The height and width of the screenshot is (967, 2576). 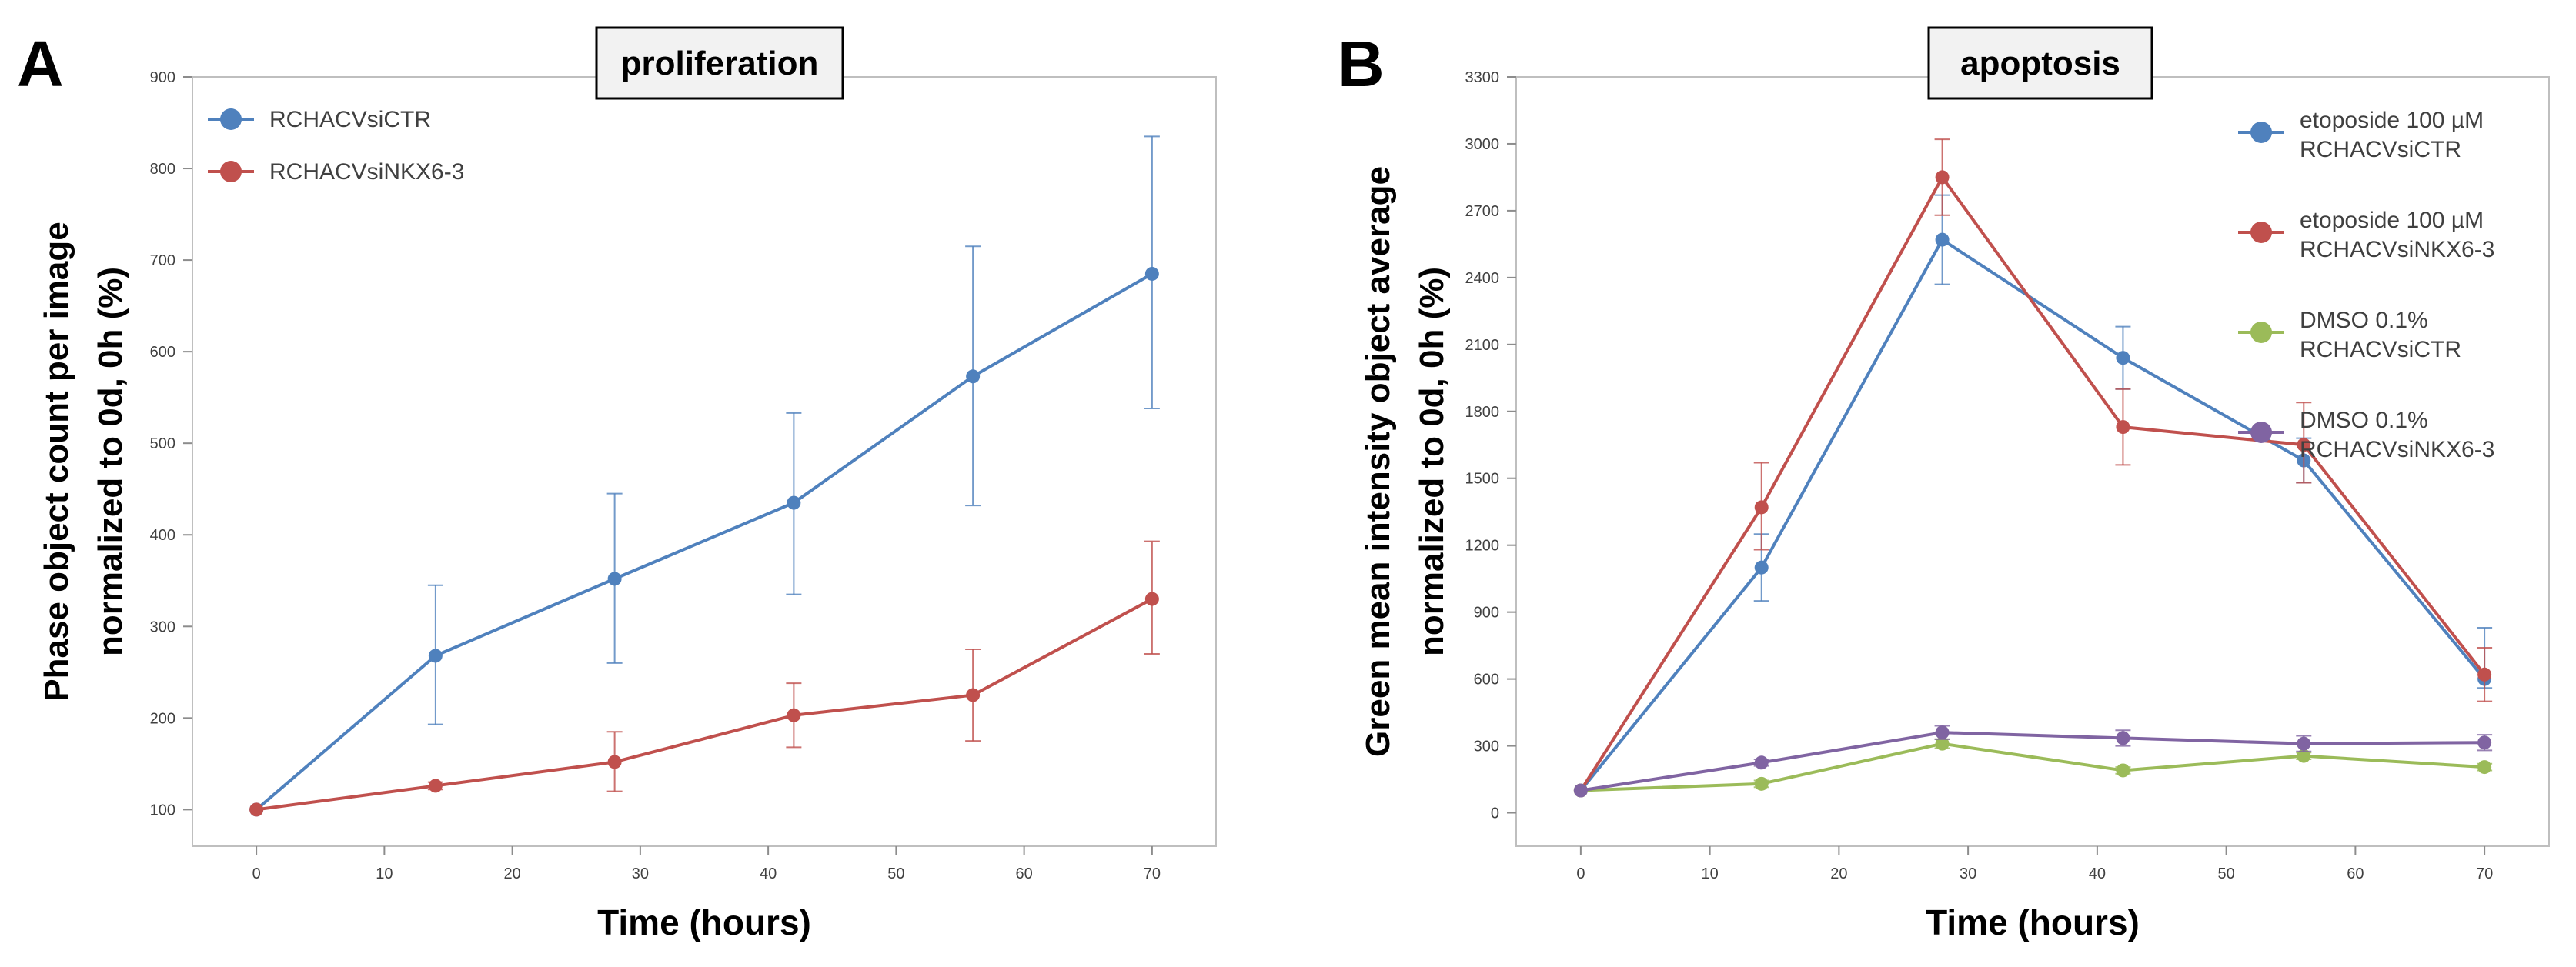 I want to click on y-tick-label: 800, so click(x=162, y=169).